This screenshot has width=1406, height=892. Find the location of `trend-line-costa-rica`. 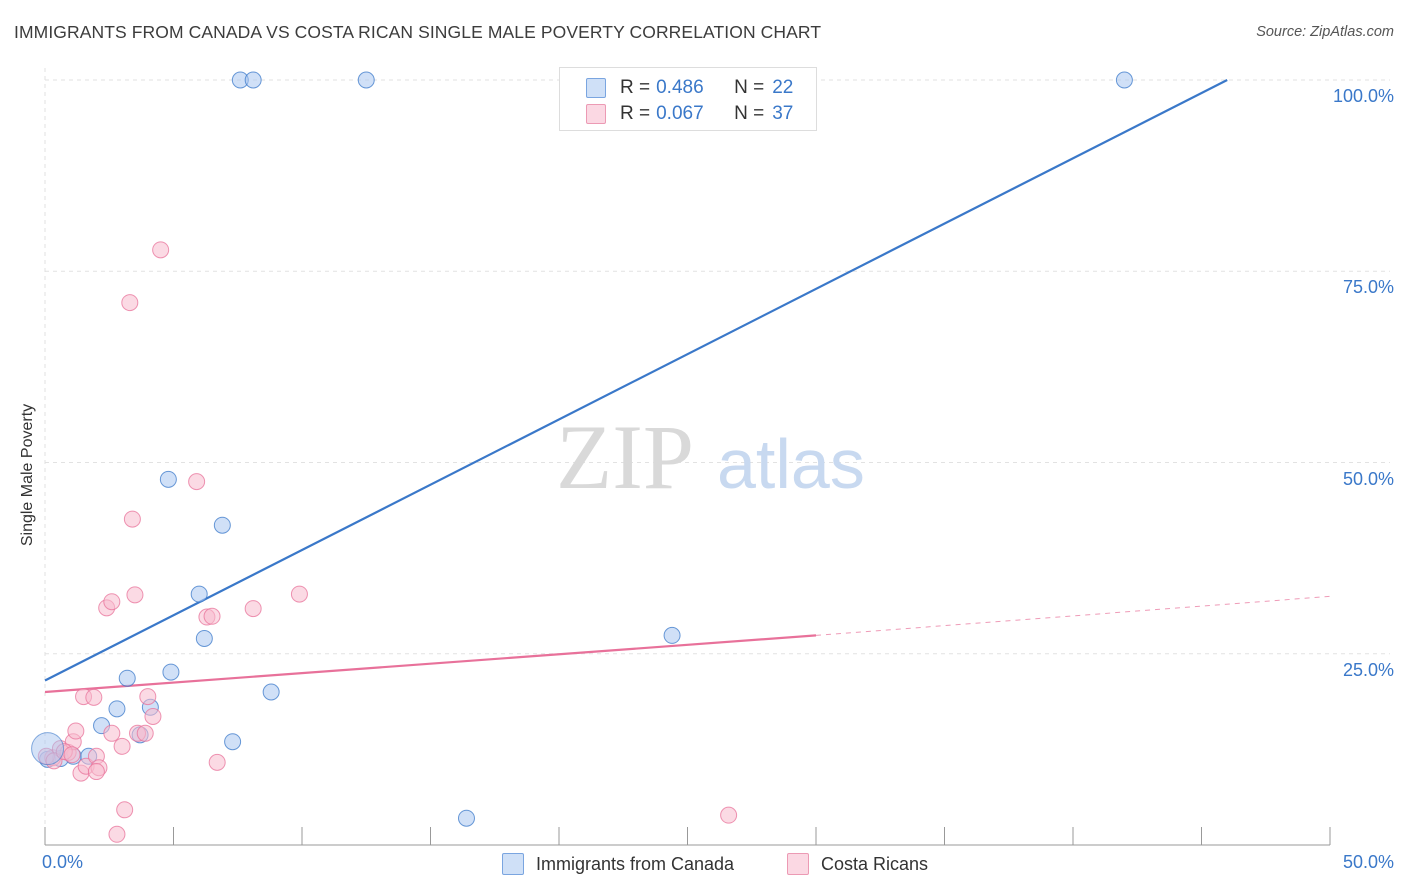

trend-line-costa-rica is located at coordinates (430, 664).